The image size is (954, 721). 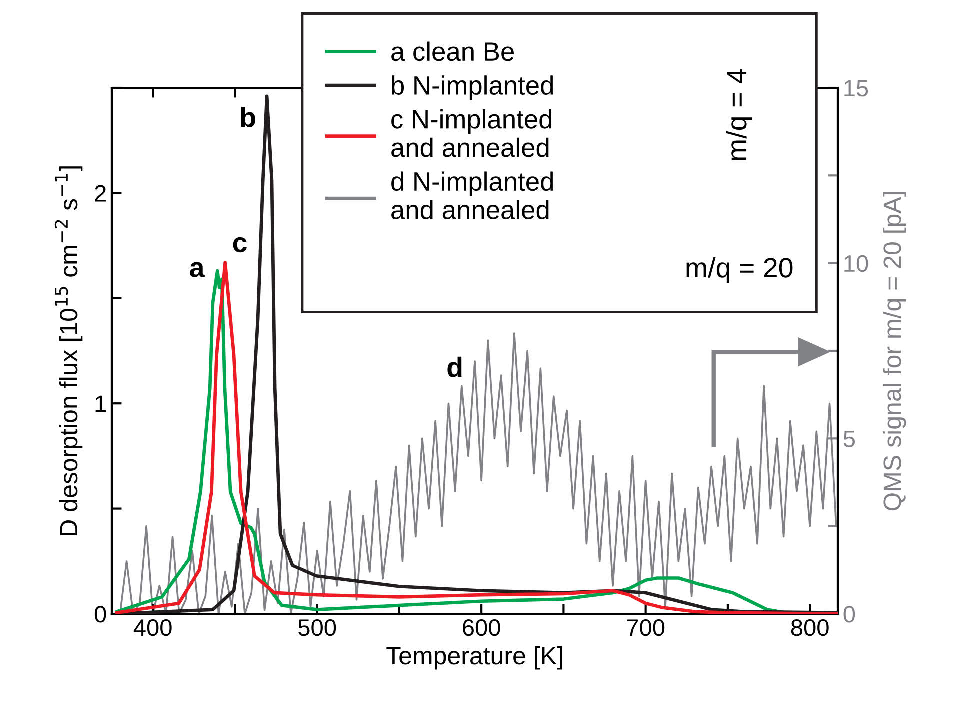 I want to click on annotation: b, so click(x=248, y=117).